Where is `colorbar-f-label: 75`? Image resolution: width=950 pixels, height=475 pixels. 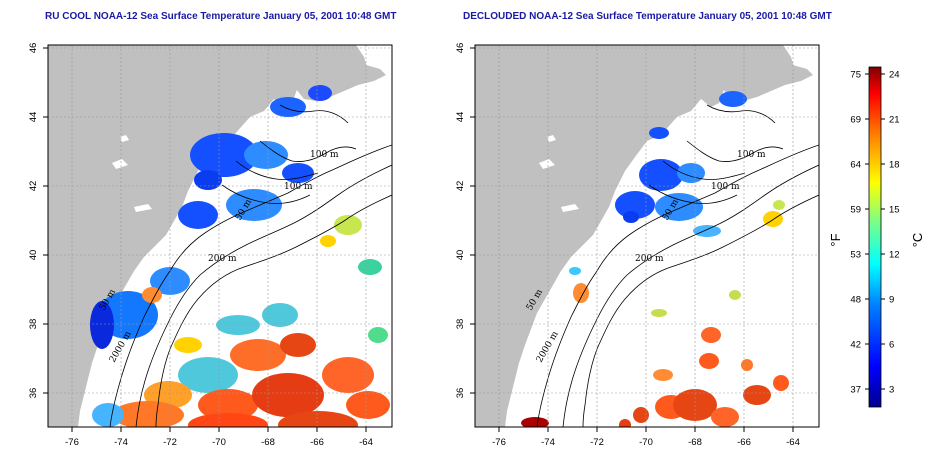
colorbar-f-label: 75 is located at coordinates (855, 75).